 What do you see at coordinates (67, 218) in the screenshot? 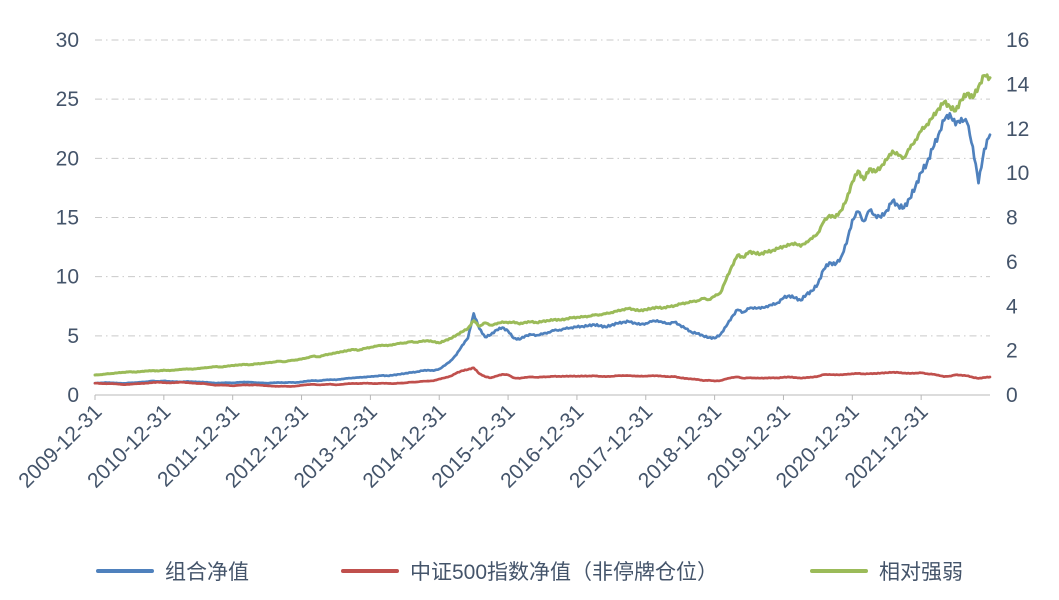
I see `left-axis-tick-label: 15` at bounding box center [67, 218].